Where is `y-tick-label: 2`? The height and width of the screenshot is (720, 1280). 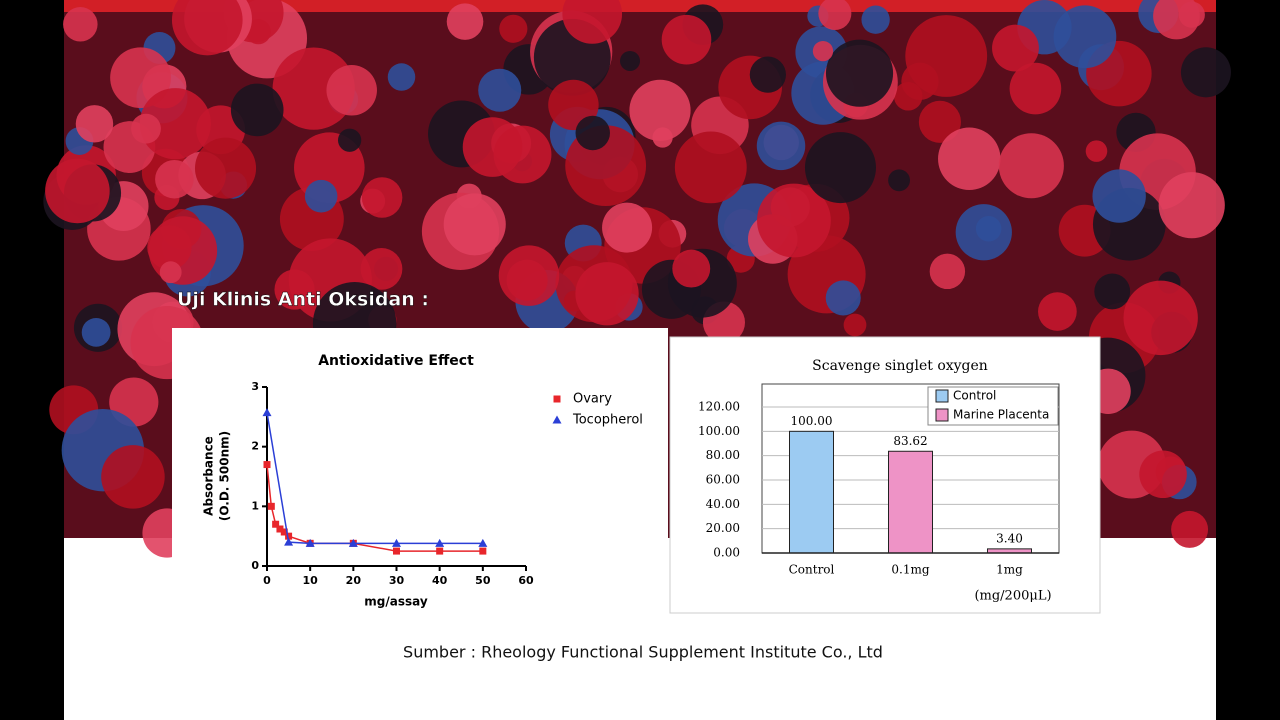 y-tick-label: 2 is located at coordinates (255, 446).